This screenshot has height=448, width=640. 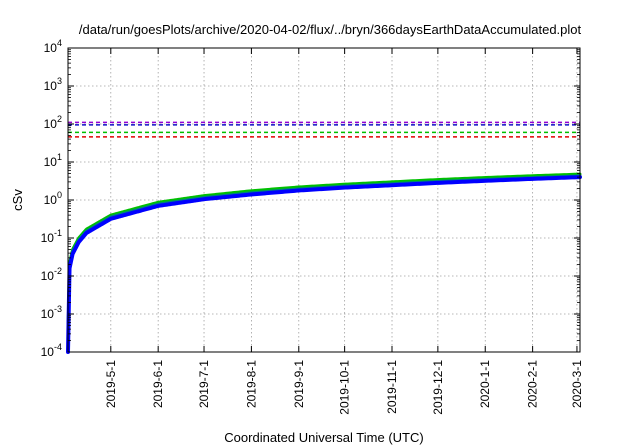 I want to click on x-tick-label: 2019-6-1, so click(x=158, y=384).